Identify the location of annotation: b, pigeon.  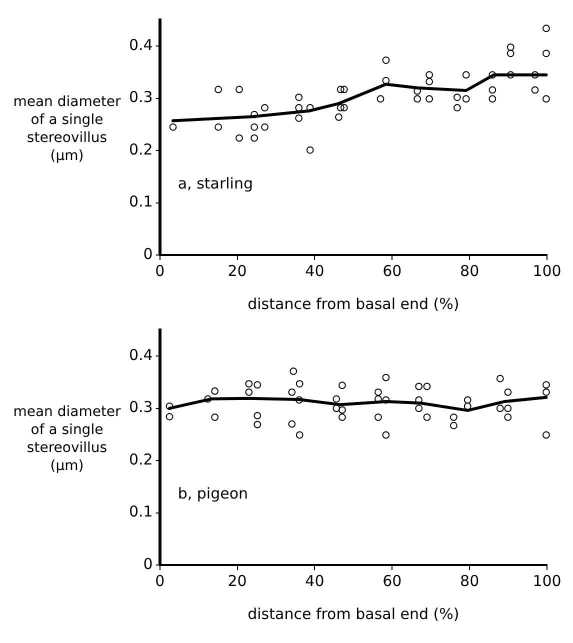
(213, 493).